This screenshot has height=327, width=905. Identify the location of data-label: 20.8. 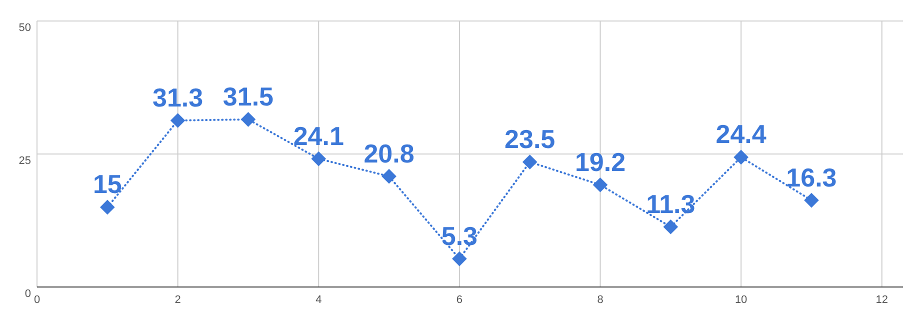
(389, 153).